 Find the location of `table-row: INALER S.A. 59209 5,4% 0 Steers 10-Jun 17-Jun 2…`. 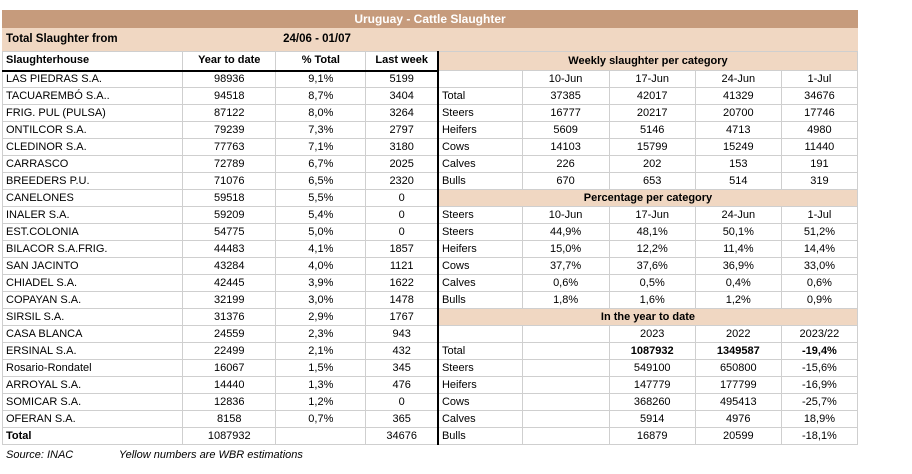

table-row: INALER S.A. 59209 5,4% 0 Steers 10-Jun 17-Jun 2… is located at coordinates (430, 215).